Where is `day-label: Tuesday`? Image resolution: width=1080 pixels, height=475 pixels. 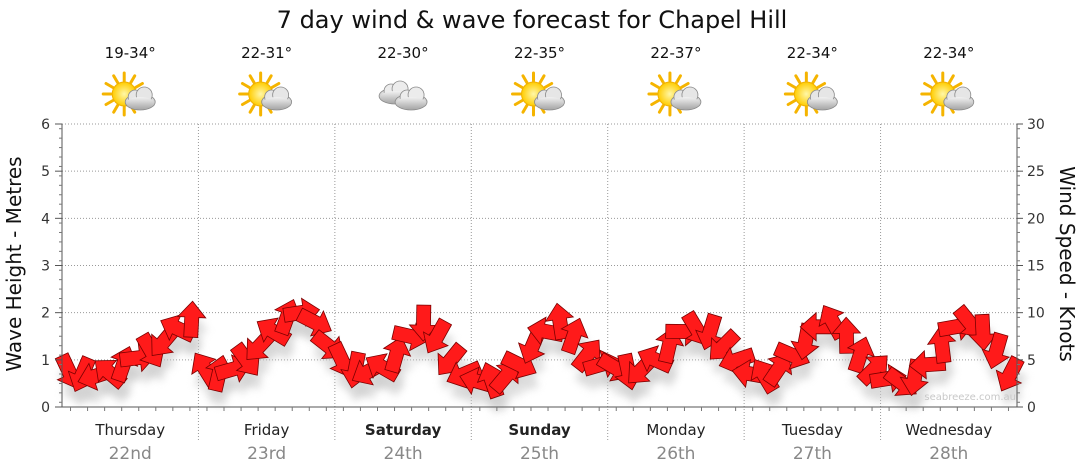 day-label: Tuesday is located at coordinates (812, 430).